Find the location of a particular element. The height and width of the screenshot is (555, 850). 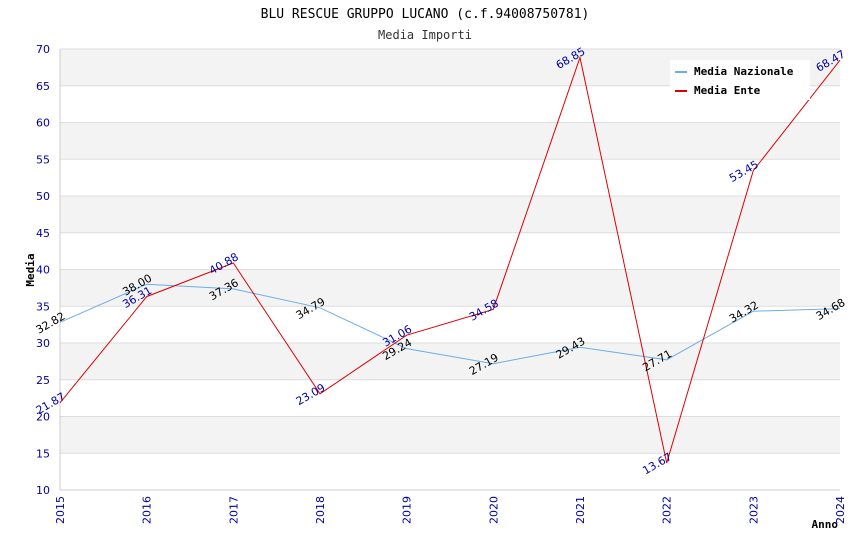

x-tick-label: 2023 is located at coordinates (753, 510).